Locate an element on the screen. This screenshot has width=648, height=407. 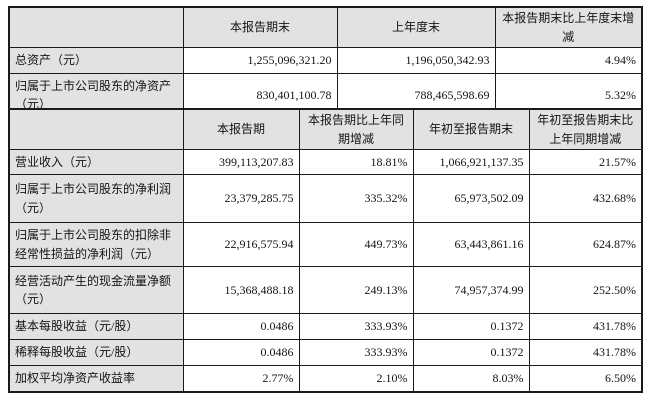
value-cell: 252.50% is located at coordinates (585, 290).